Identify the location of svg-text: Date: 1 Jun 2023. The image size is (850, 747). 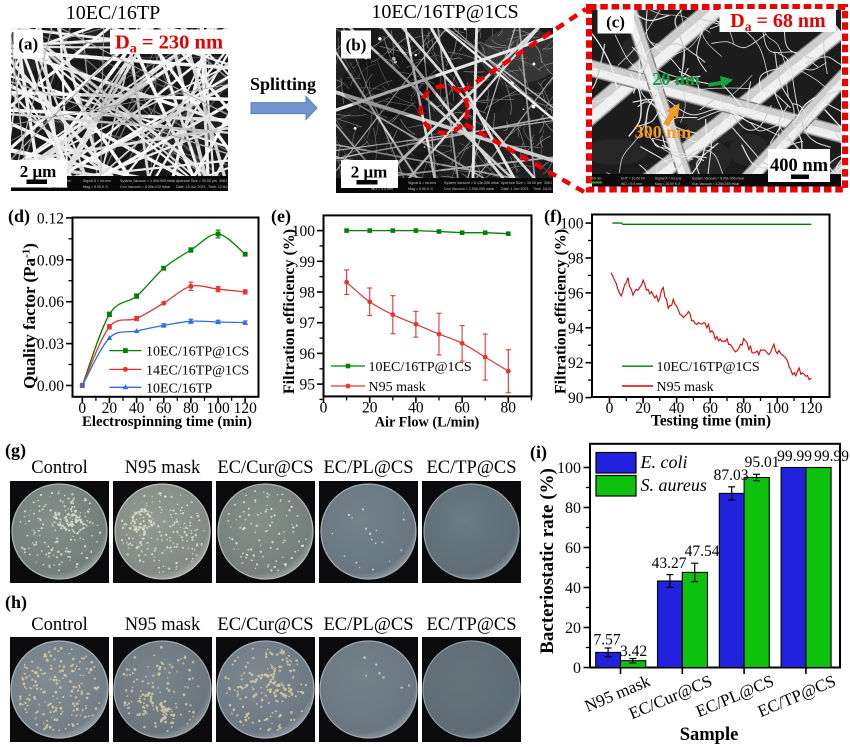
(514, 189).